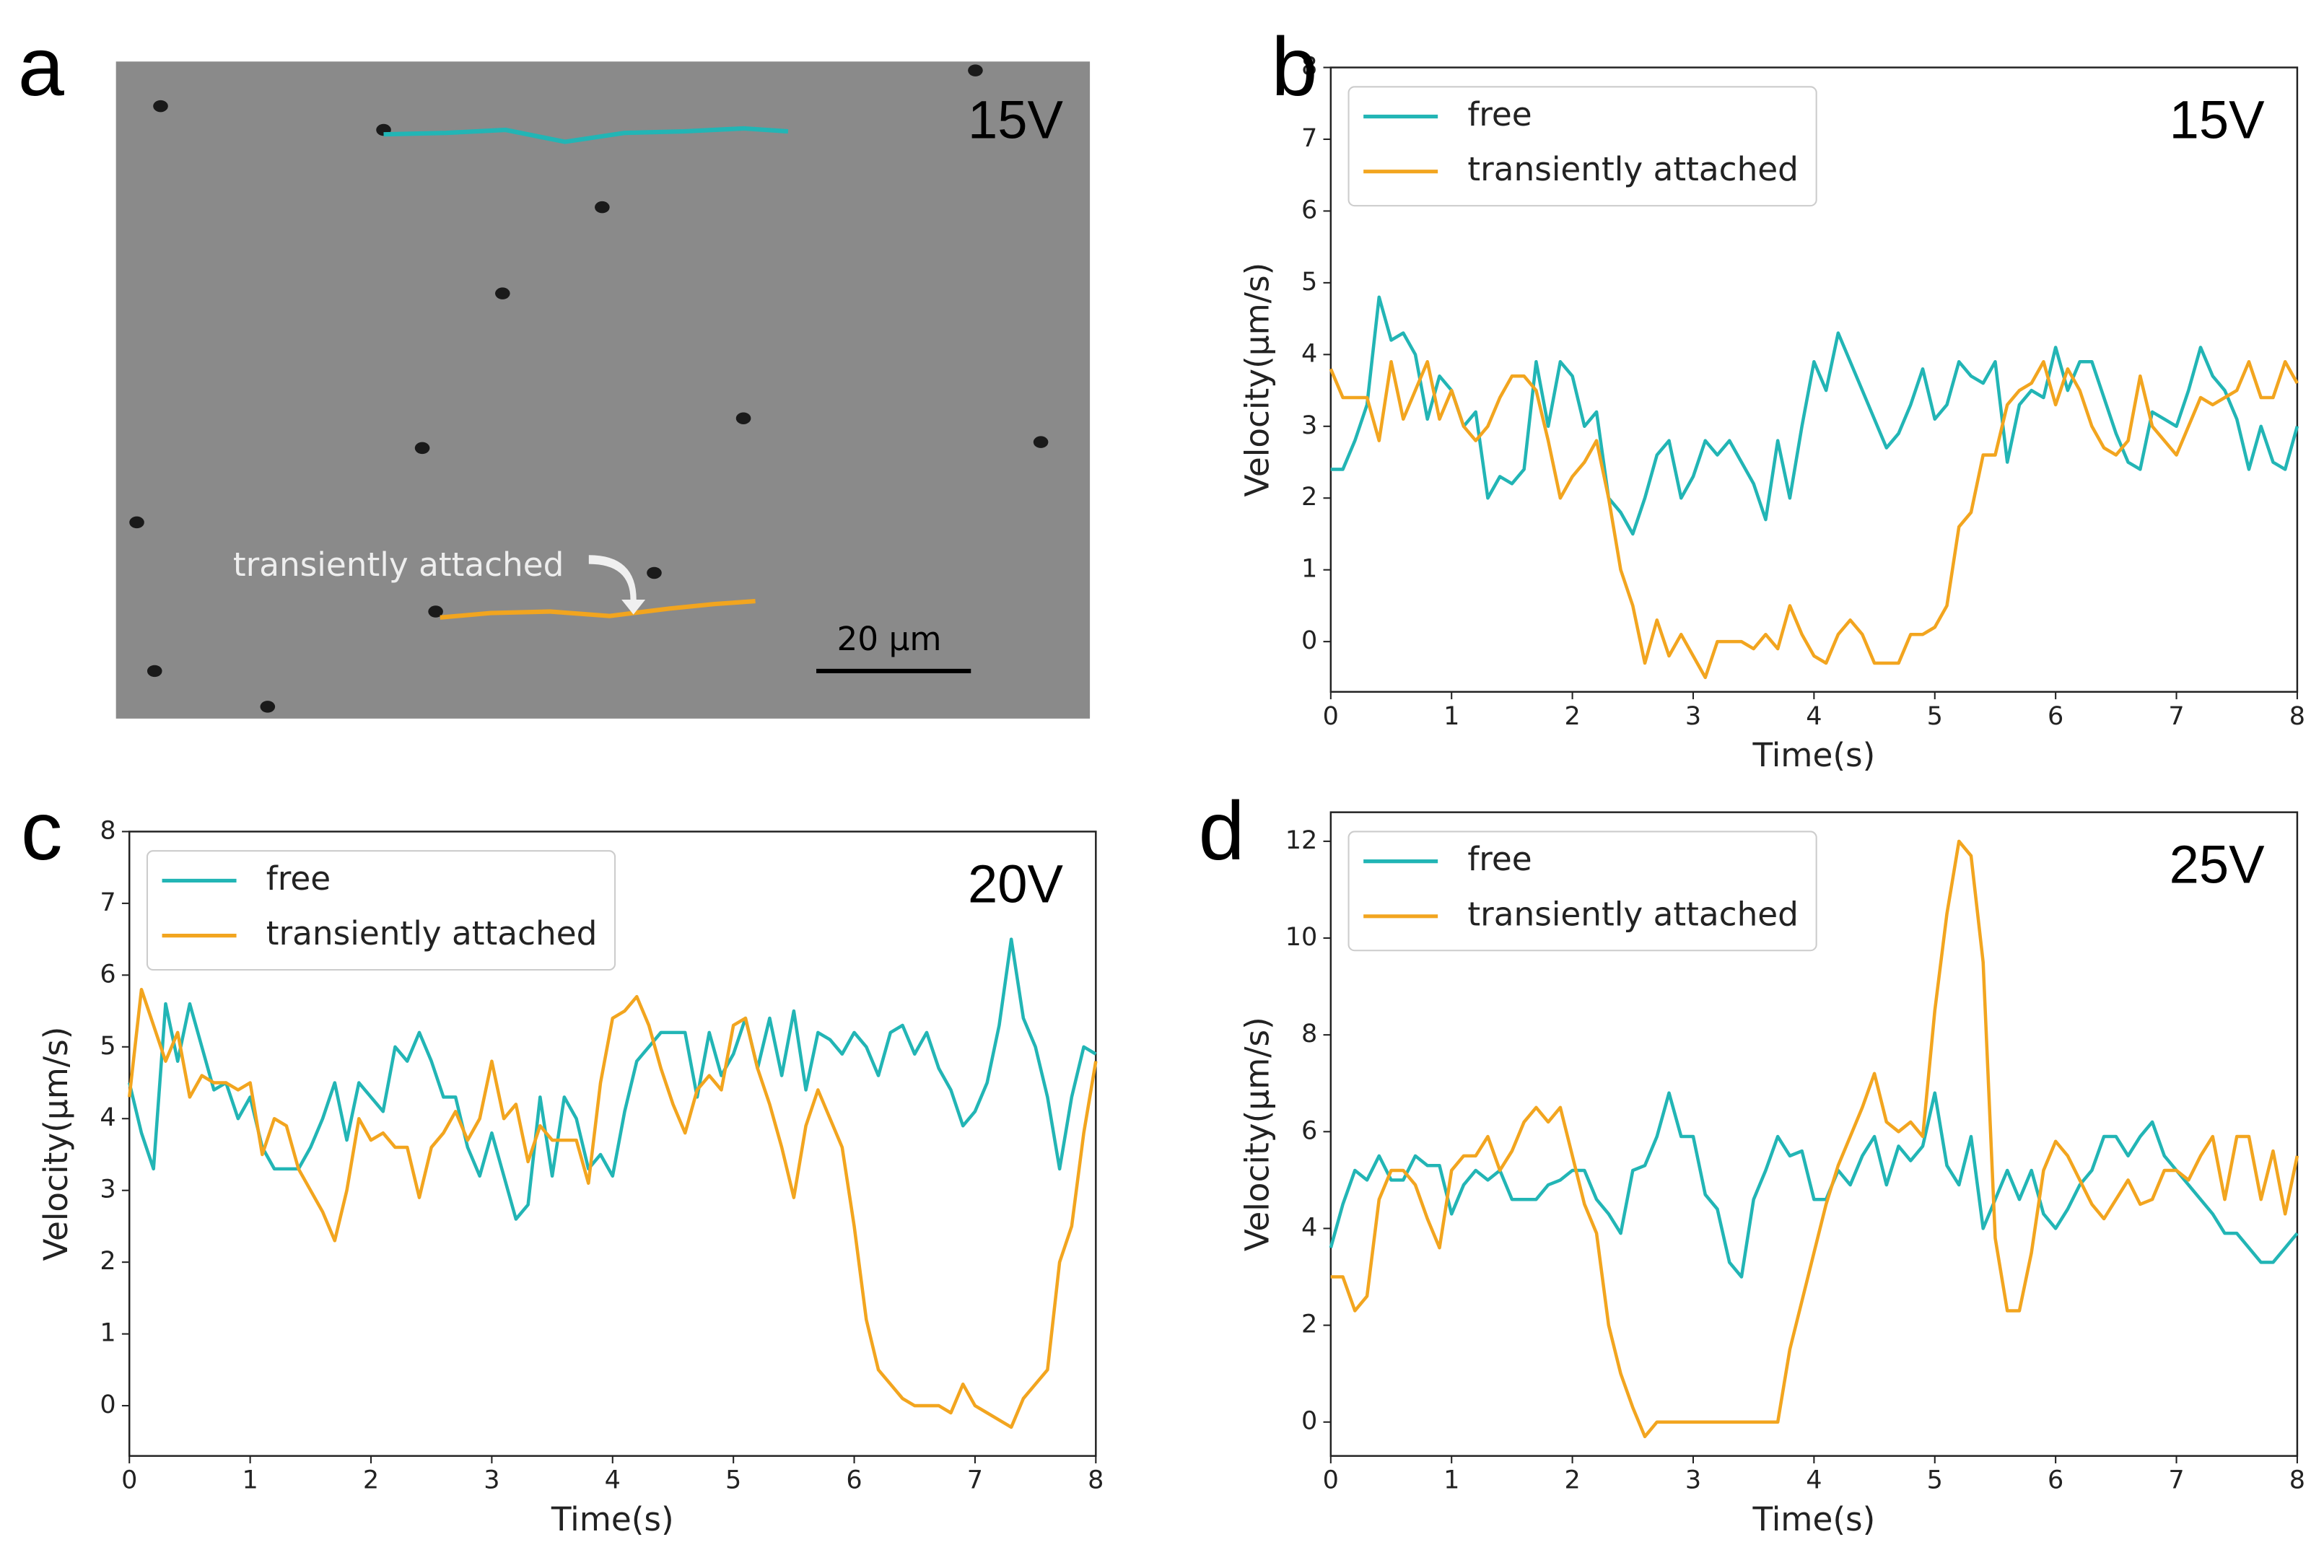  Describe the element at coordinates (42, 831) in the screenshot. I see `panel-label: c` at that location.